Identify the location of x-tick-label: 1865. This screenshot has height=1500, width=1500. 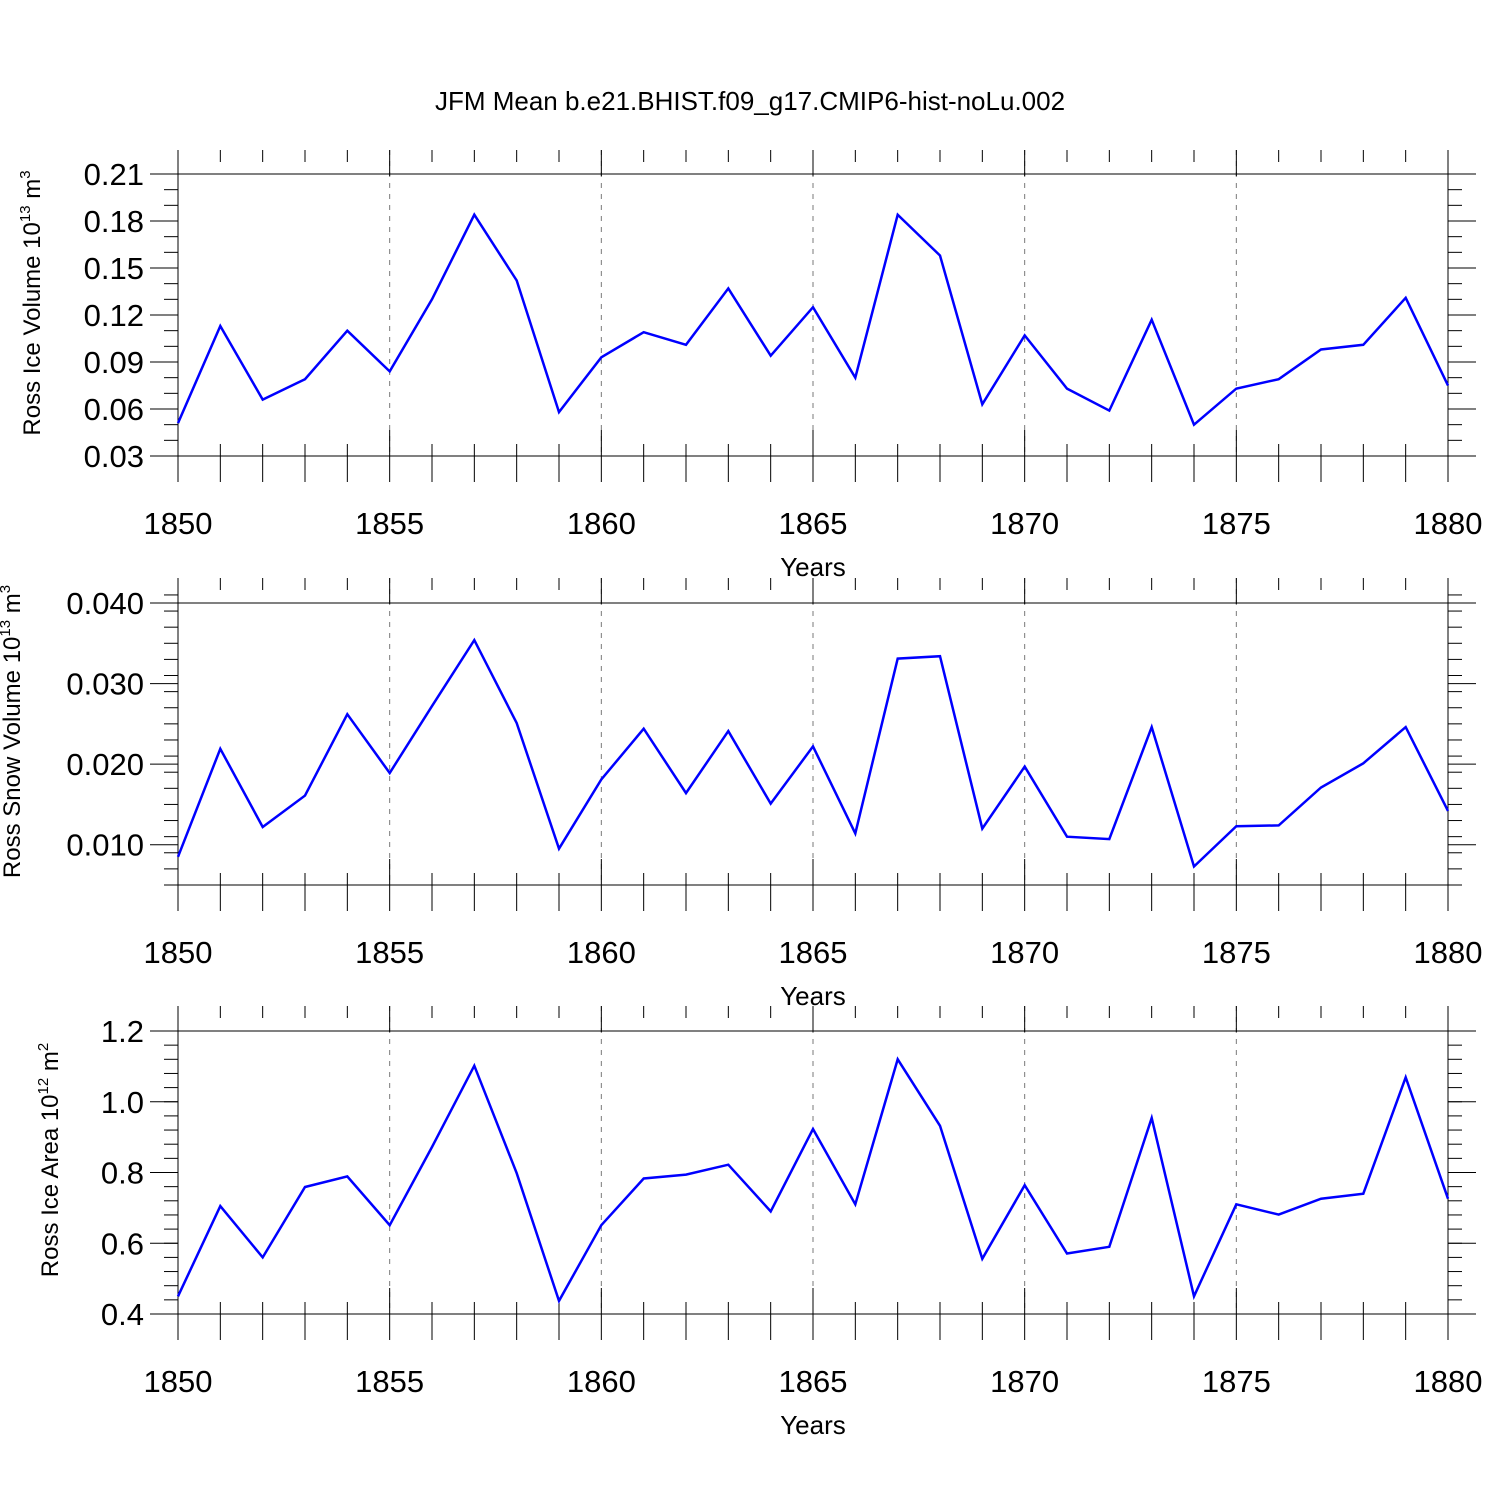
(813, 952).